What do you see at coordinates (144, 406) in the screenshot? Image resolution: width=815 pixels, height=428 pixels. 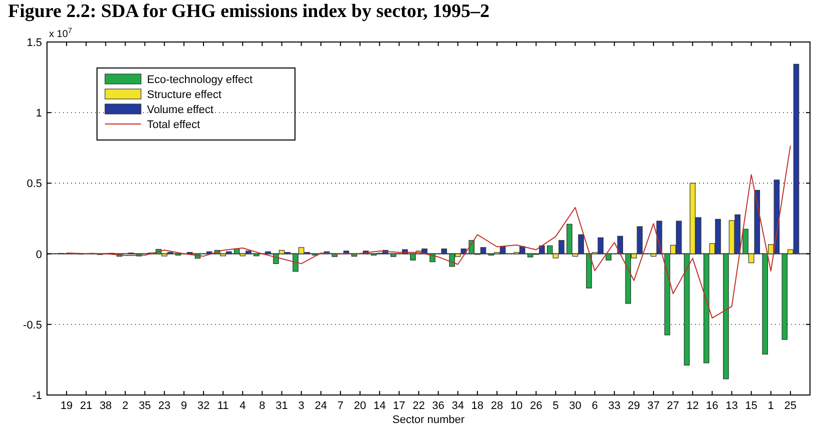 I see `x-tick-label: 35` at bounding box center [144, 406].